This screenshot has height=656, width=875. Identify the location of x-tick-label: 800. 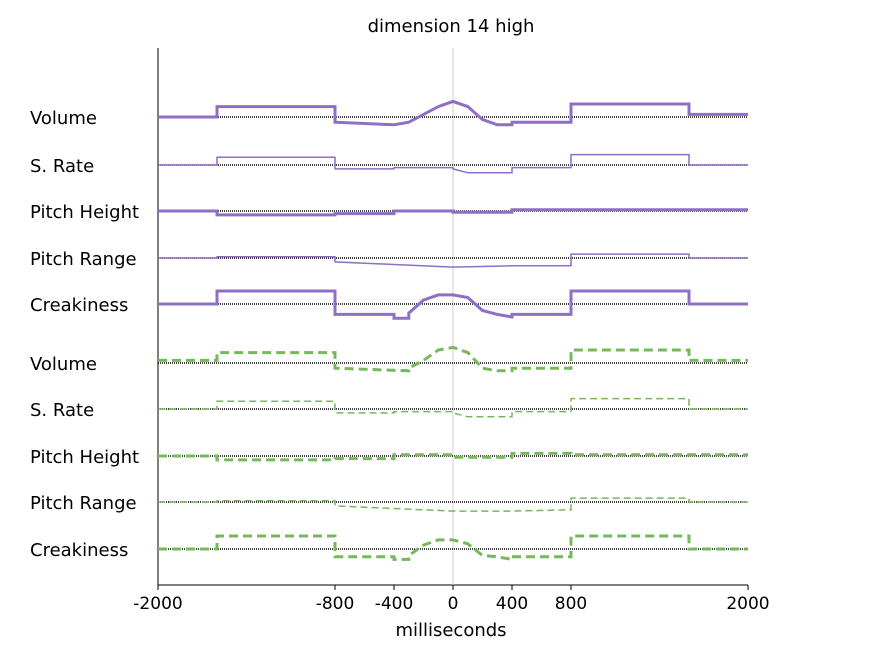
(571, 604).